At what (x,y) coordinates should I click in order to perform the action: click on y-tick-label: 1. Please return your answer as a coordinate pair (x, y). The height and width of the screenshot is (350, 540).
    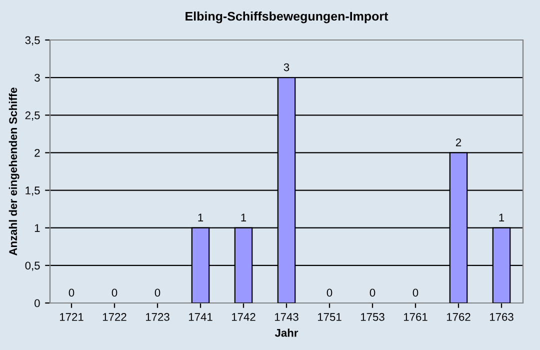
    Looking at the image, I should click on (37, 228).